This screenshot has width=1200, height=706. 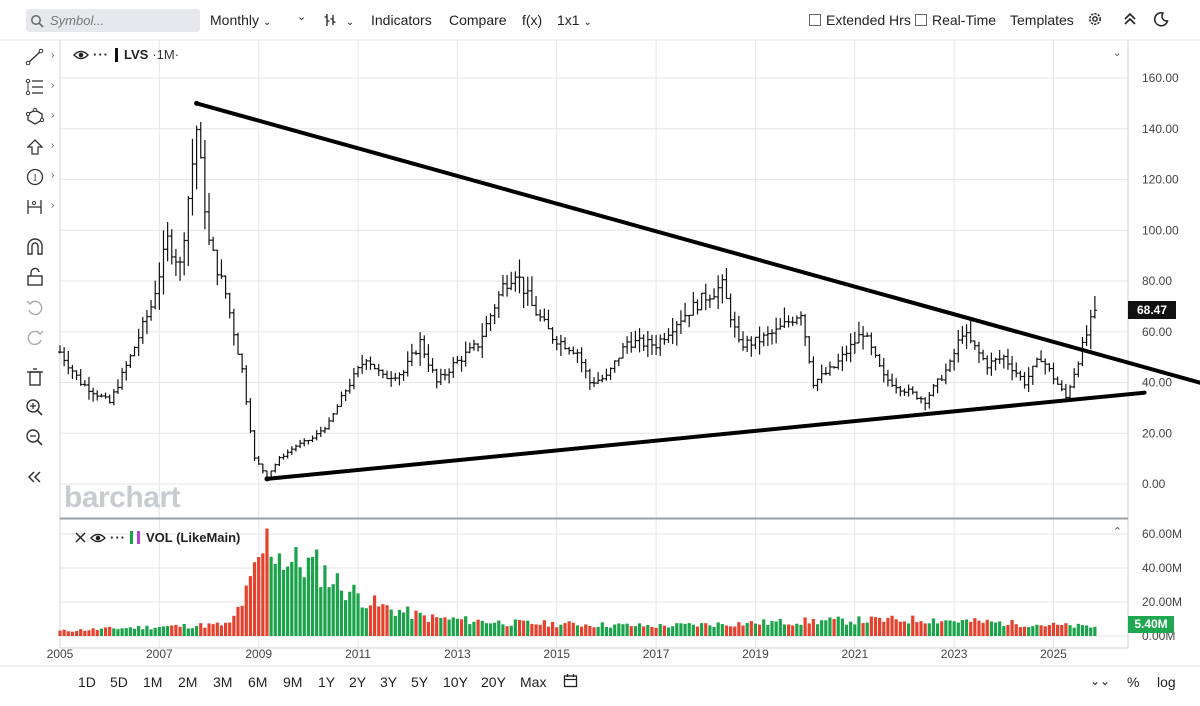 I want to click on interval-dropdown: Monthly ⌄, so click(x=240, y=20).